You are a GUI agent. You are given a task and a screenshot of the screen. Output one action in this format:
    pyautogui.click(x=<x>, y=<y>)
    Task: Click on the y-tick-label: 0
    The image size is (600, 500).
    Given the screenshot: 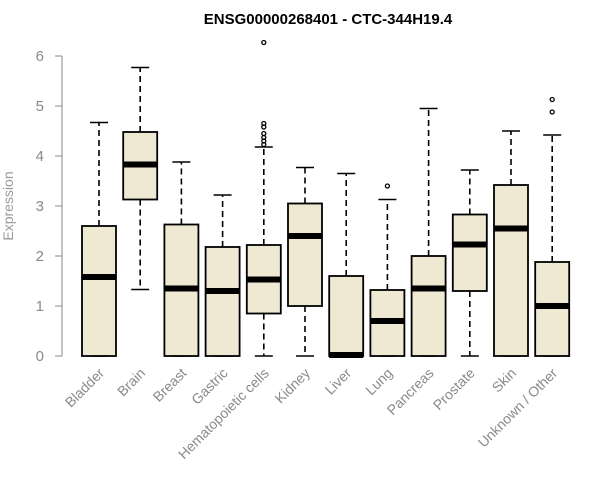 What is the action you would take?
    pyautogui.click(x=40, y=356)
    